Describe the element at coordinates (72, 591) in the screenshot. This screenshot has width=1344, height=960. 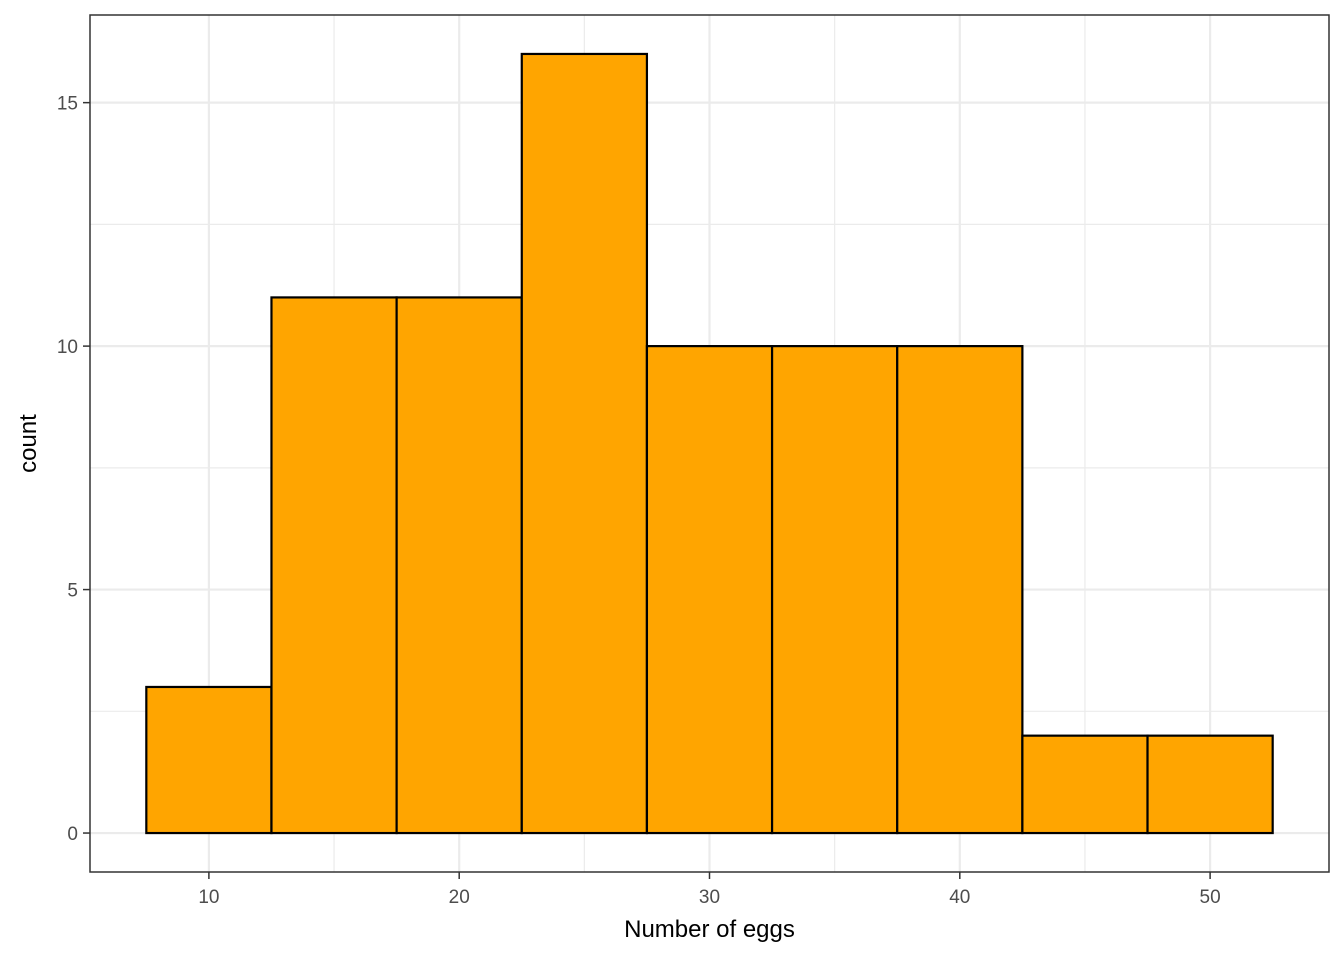
I see `y-tick-label: 5` at that location.